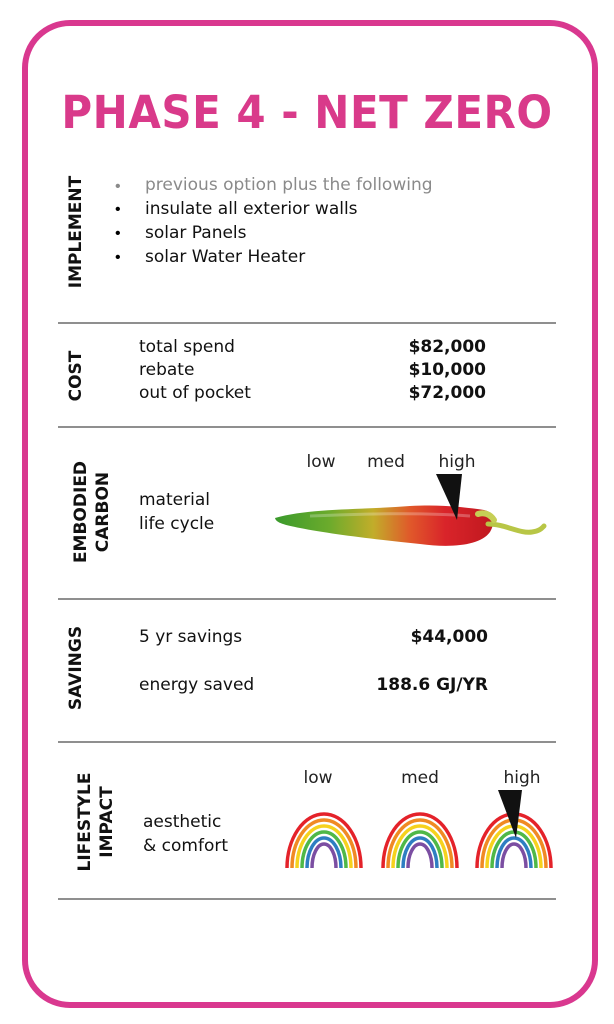 This screenshot has width=614, height=1024. I want to click on label-line: IMPACT, so click(107, 822).